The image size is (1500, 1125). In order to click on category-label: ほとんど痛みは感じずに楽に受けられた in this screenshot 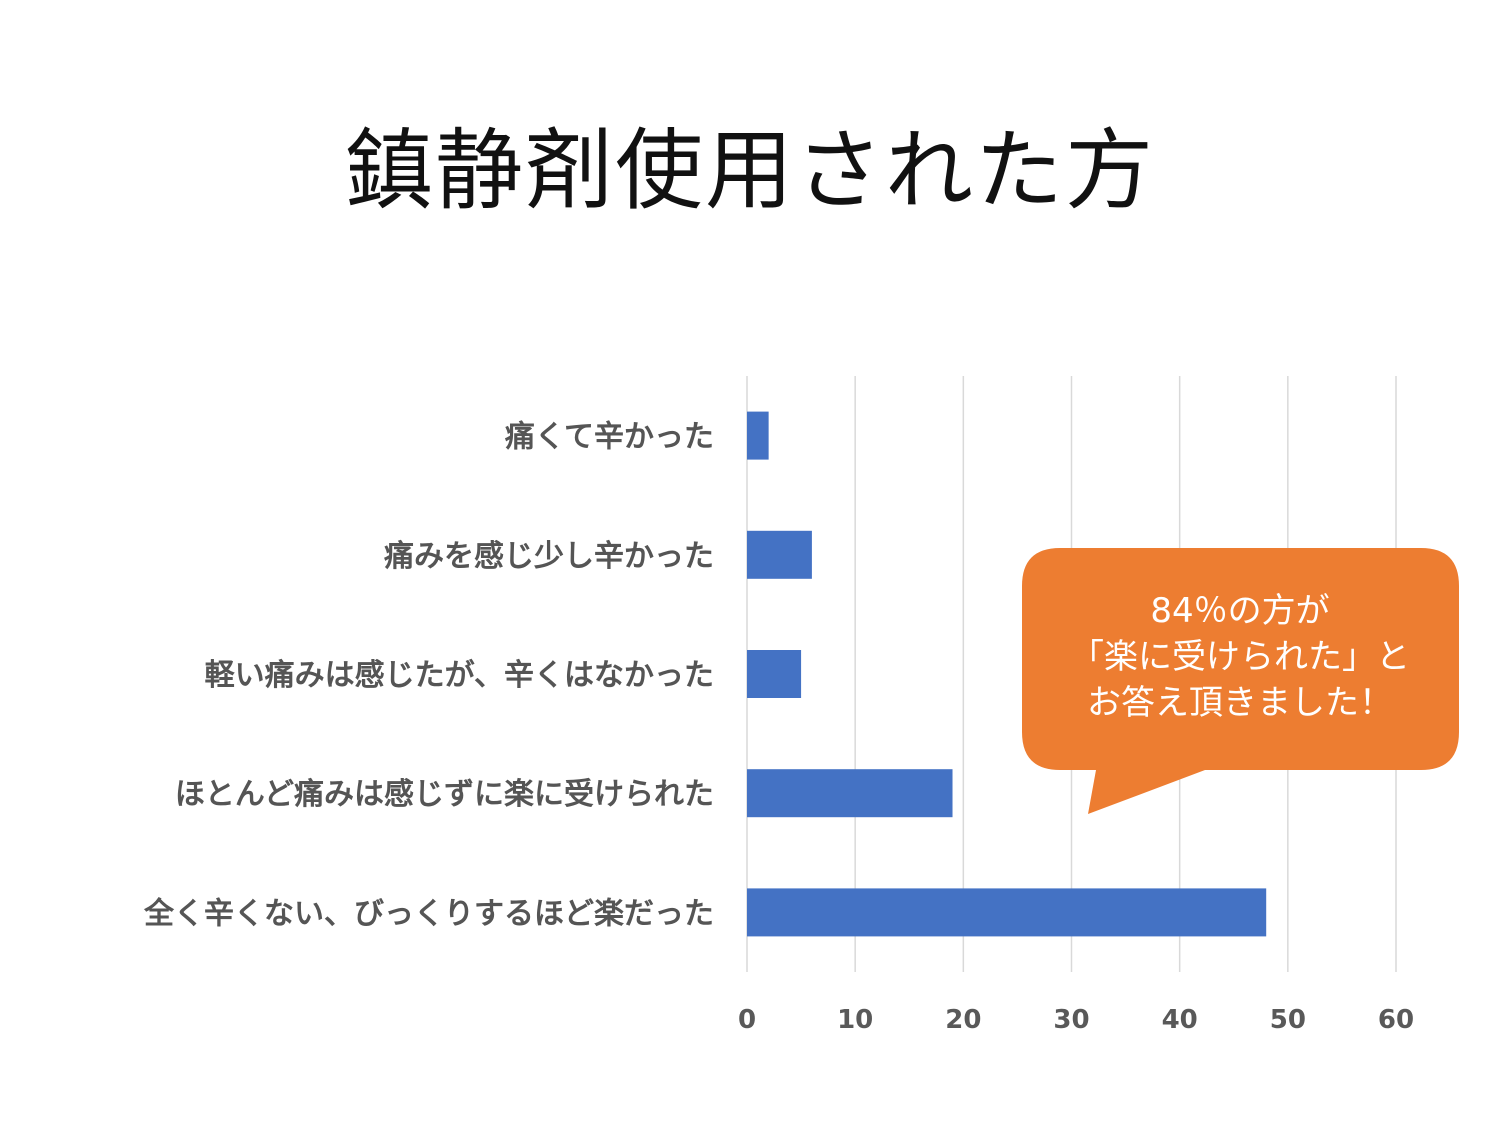, I will do `click(444, 794)`.